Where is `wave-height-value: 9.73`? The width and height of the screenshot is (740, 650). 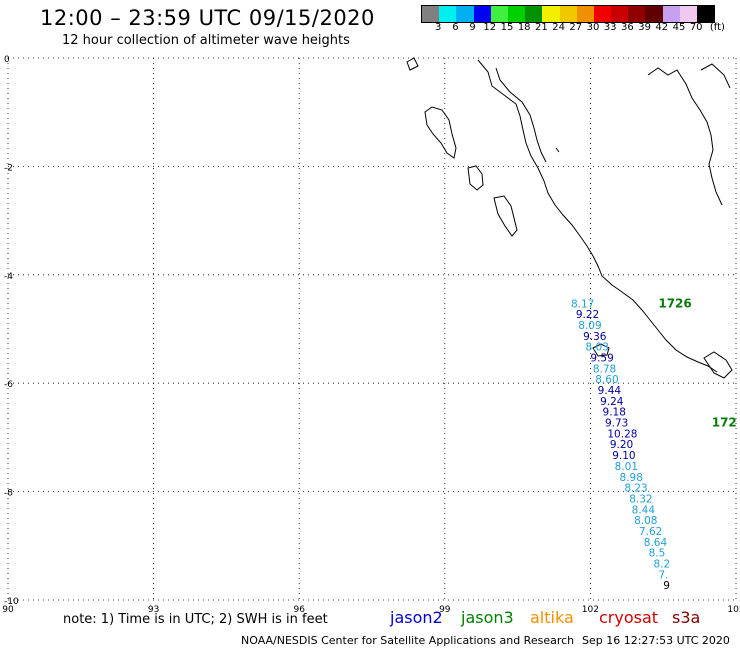
wave-height-value: 9.73 is located at coordinates (616, 424).